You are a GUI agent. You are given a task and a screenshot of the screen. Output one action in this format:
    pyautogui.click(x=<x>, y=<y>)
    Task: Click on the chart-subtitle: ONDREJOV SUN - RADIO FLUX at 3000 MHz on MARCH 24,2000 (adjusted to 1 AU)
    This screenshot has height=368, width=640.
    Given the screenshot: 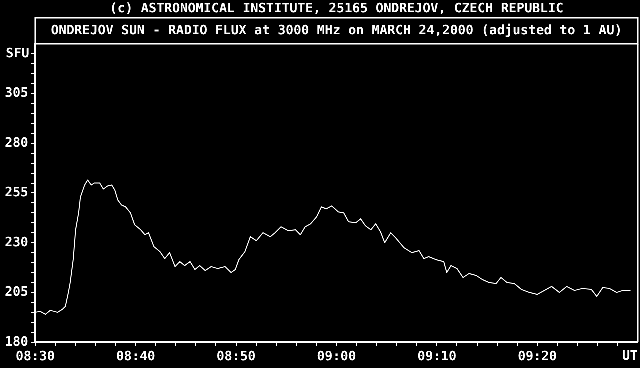 What is the action you would take?
    pyautogui.click(x=336, y=30)
    